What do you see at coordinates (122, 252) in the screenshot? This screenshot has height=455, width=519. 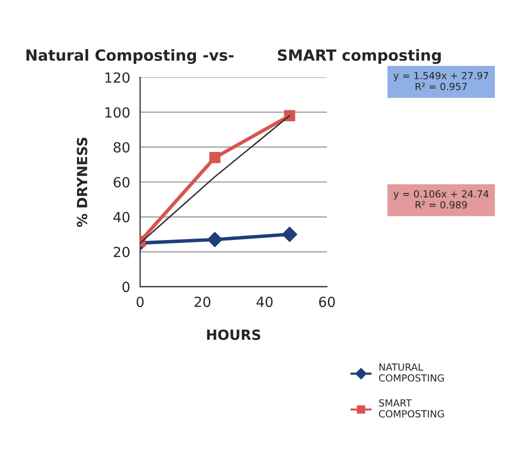 I see `y-tick-label: 20` at bounding box center [122, 252].